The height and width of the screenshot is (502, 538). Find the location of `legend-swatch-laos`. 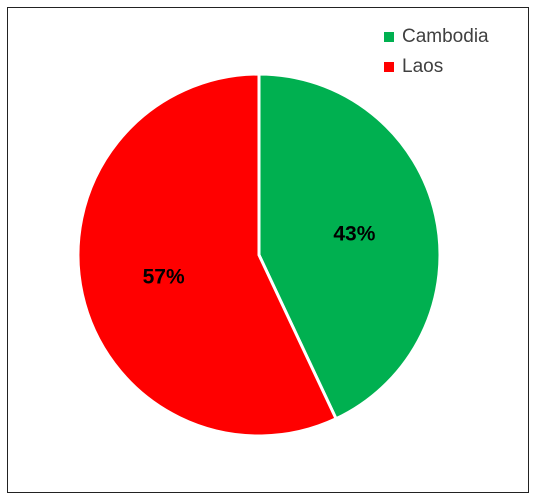

legend-swatch-laos is located at coordinates (389, 67).